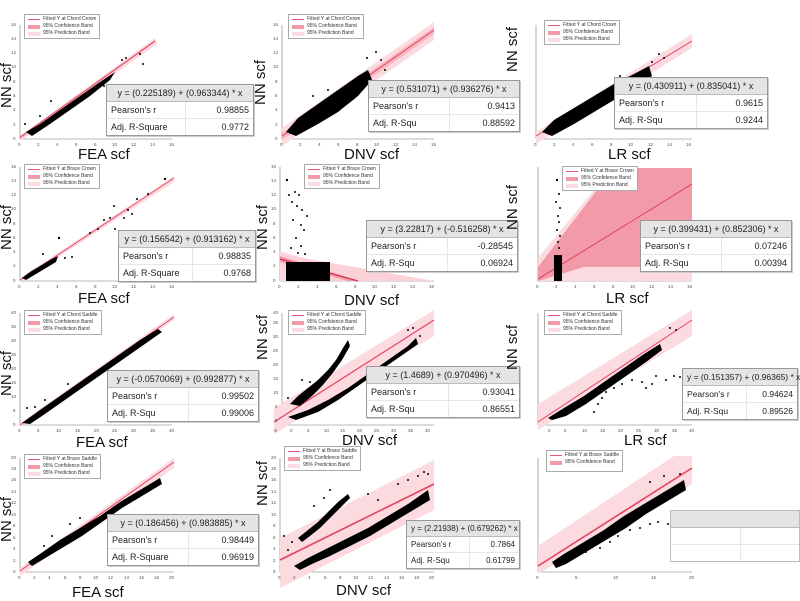 This screenshot has width=800, height=601. What do you see at coordinates (332, 322) in the screenshot?
I see `legend-conf-label: 95% Confidence Band` at bounding box center [332, 322].